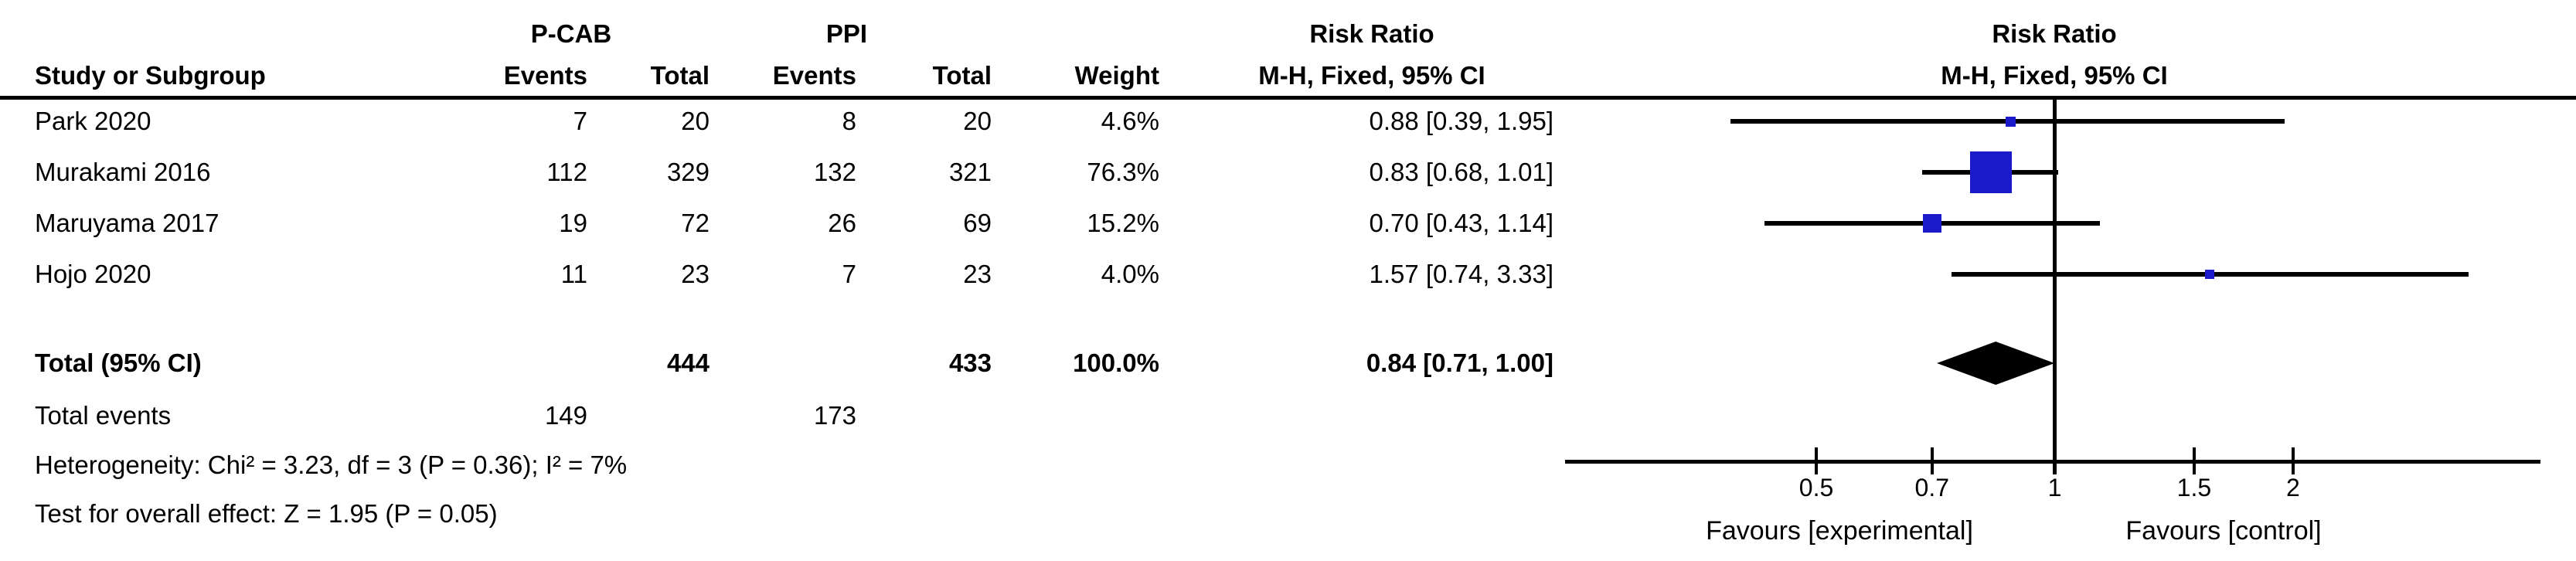 The image size is (2576, 561). What do you see at coordinates (127, 223) in the screenshot?
I see `study-name: Maruyama 2017` at bounding box center [127, 223].